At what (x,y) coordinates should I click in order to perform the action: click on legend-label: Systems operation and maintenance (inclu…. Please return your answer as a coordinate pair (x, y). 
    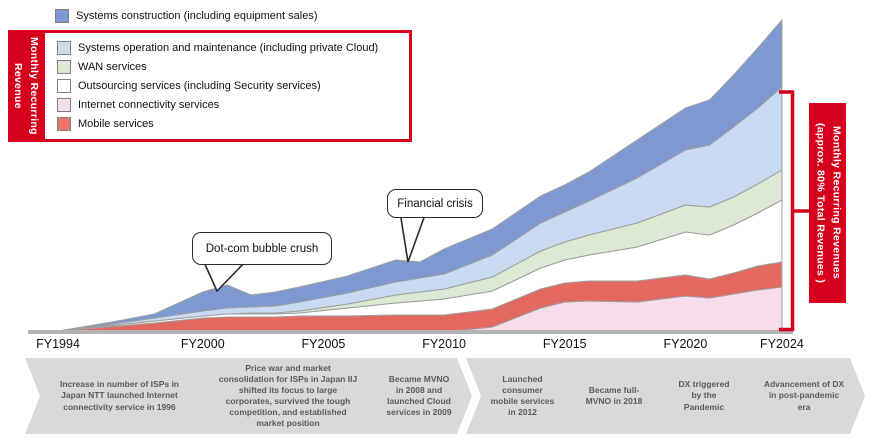
    Looking at the image, I should click on (228, 48).